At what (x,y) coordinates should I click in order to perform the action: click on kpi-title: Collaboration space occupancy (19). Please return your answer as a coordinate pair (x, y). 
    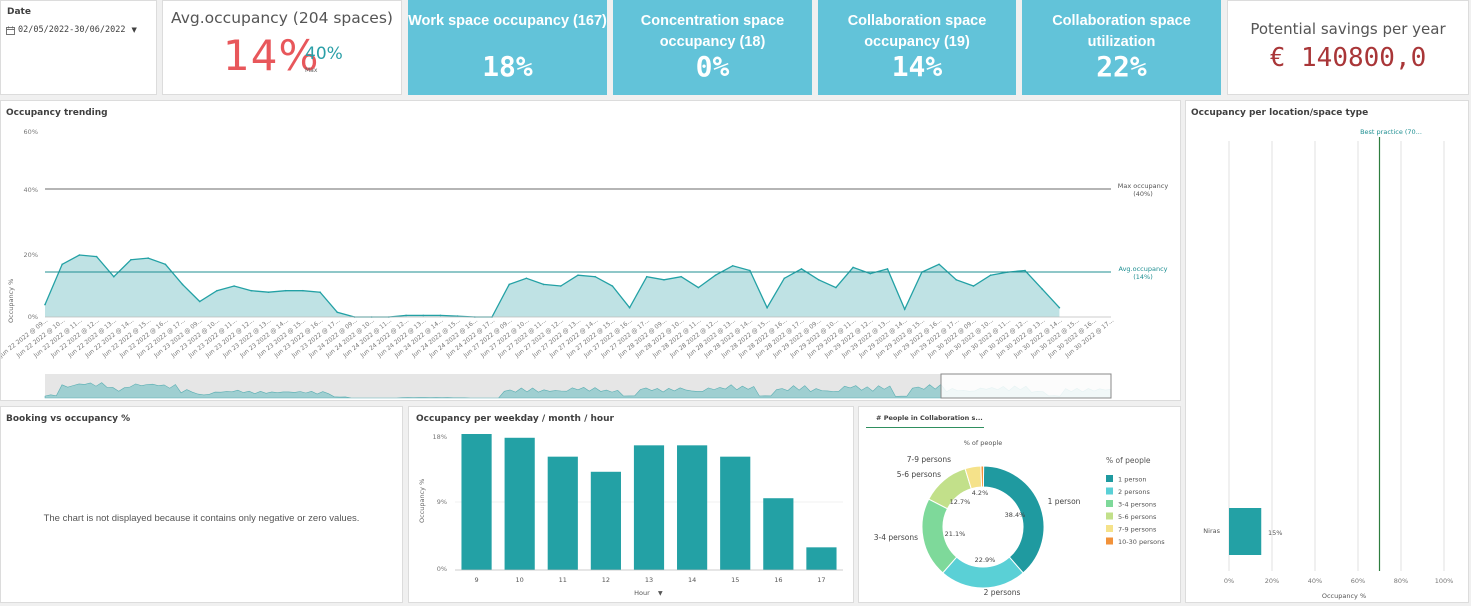
    Looking at the image, I should click on (917, 31).